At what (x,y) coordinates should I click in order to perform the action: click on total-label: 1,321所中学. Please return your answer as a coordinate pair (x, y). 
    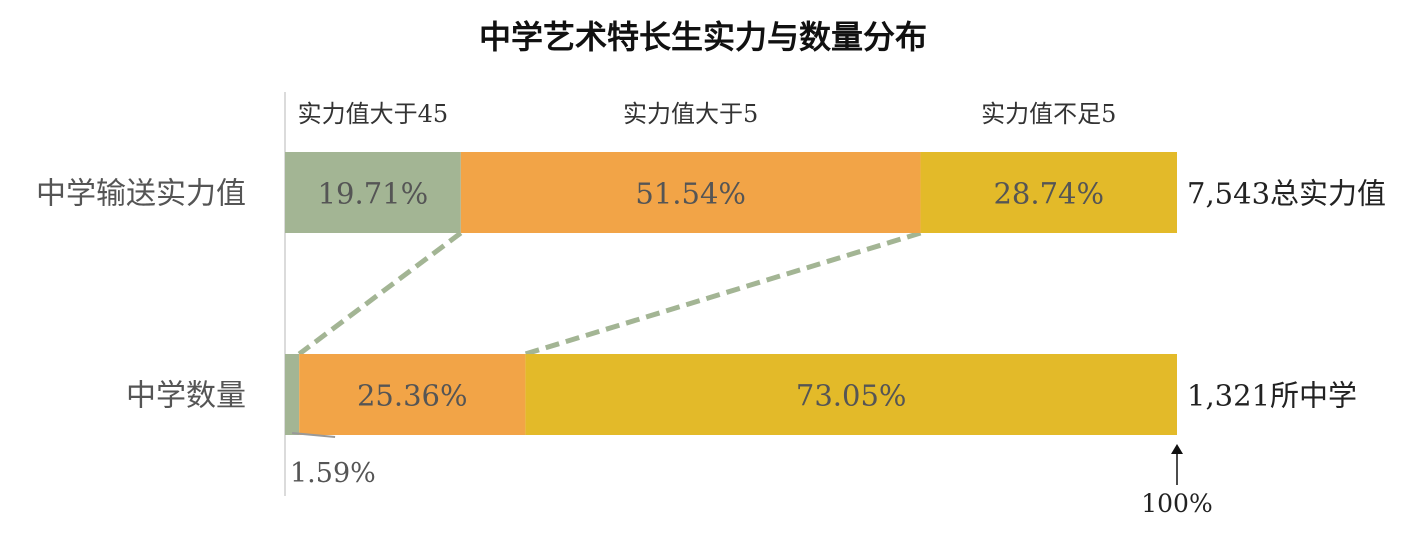
    Looking at the image, I should click on (1272, 396).